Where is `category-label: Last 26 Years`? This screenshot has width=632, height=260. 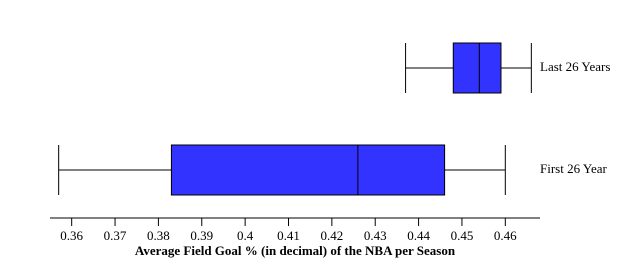 category-label: Last 26 Years is located at coordinates (575, 66).